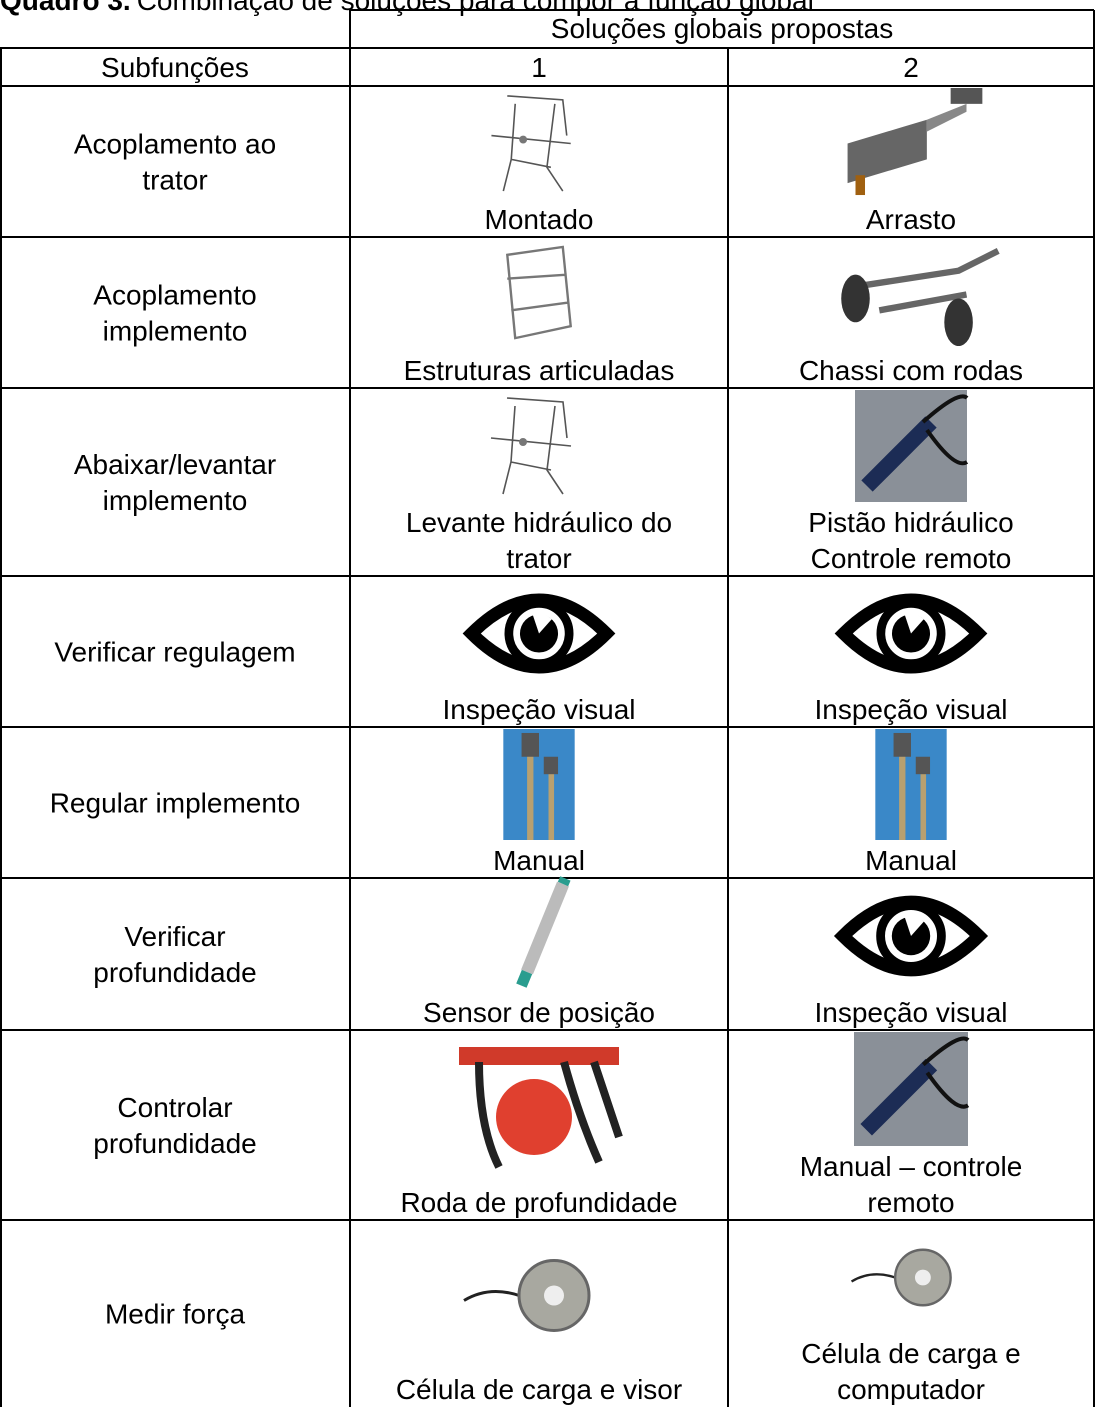 Image resolution: width=1095 pixels, height=1412 pixels. What do you see at coordinates (539, 1012) in the screenshot?
I see `solution-label: Sensor de posição` at bounding box center [539, 1012].